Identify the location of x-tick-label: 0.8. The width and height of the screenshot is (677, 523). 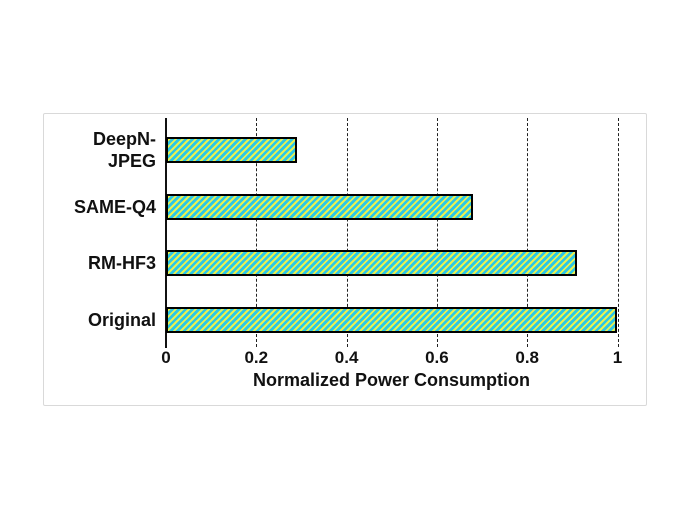
(527, 357).